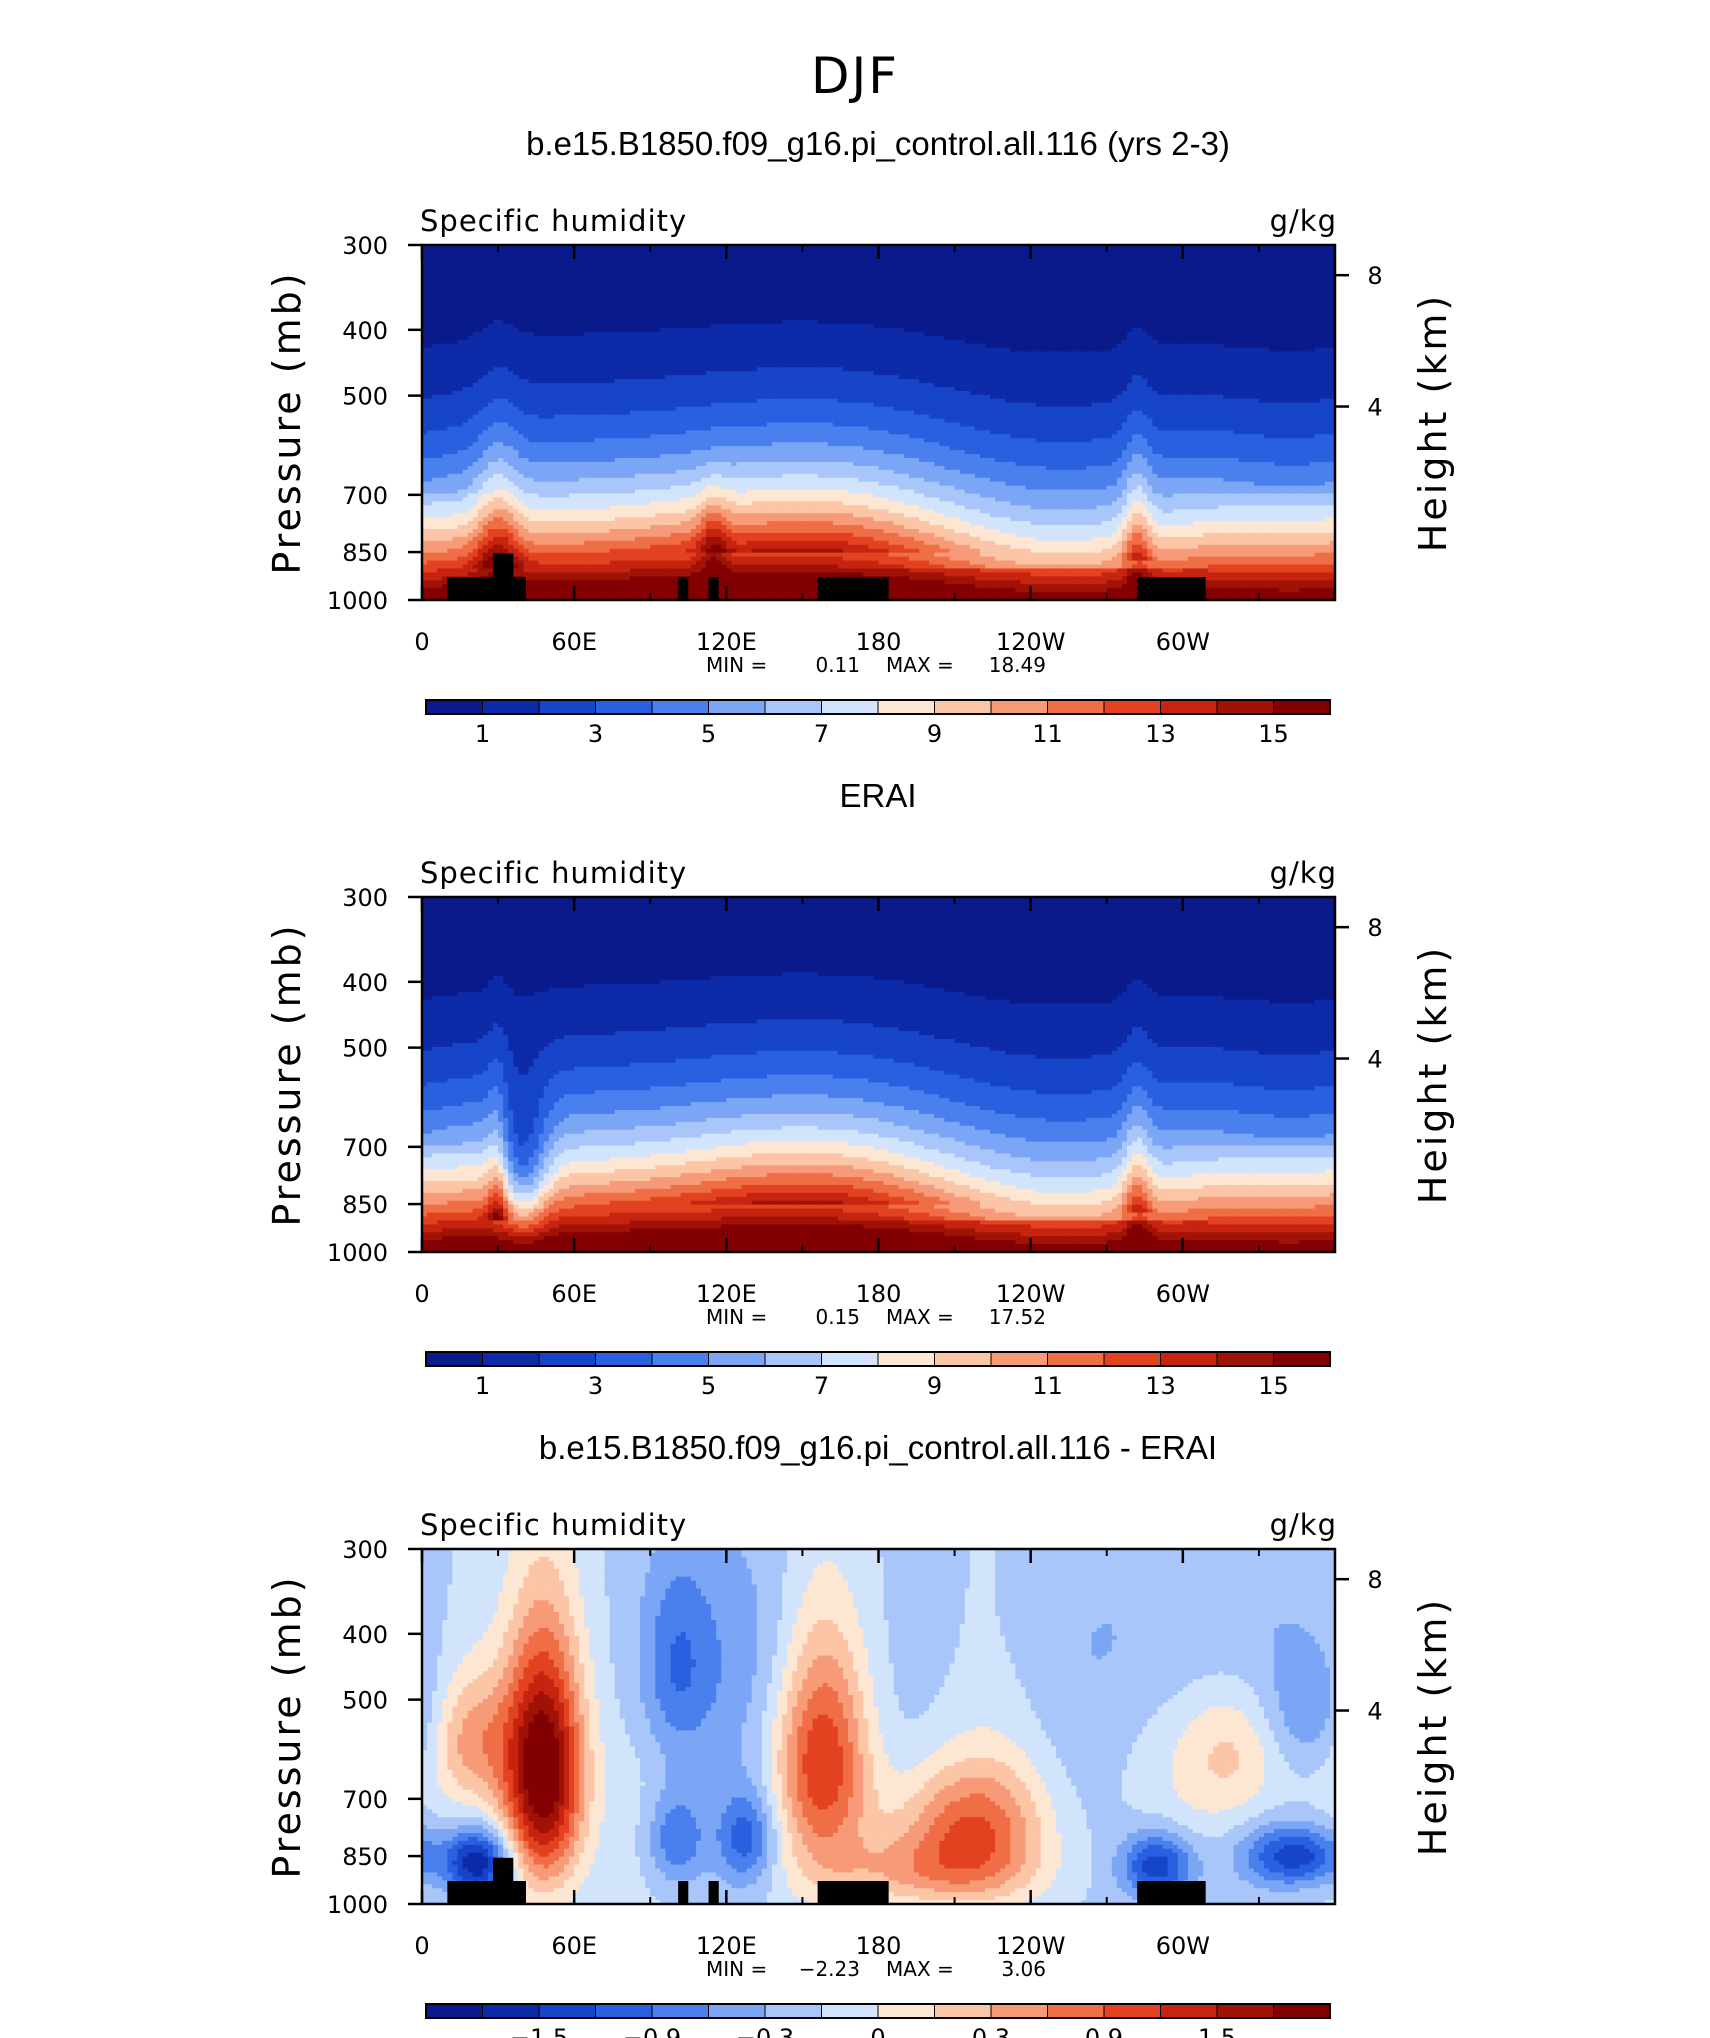 This screenshot has width=1710, height=2038. Describe the element at coordinates (837, 665) in the screenshot. I see `min-value: 0.11` at that location.